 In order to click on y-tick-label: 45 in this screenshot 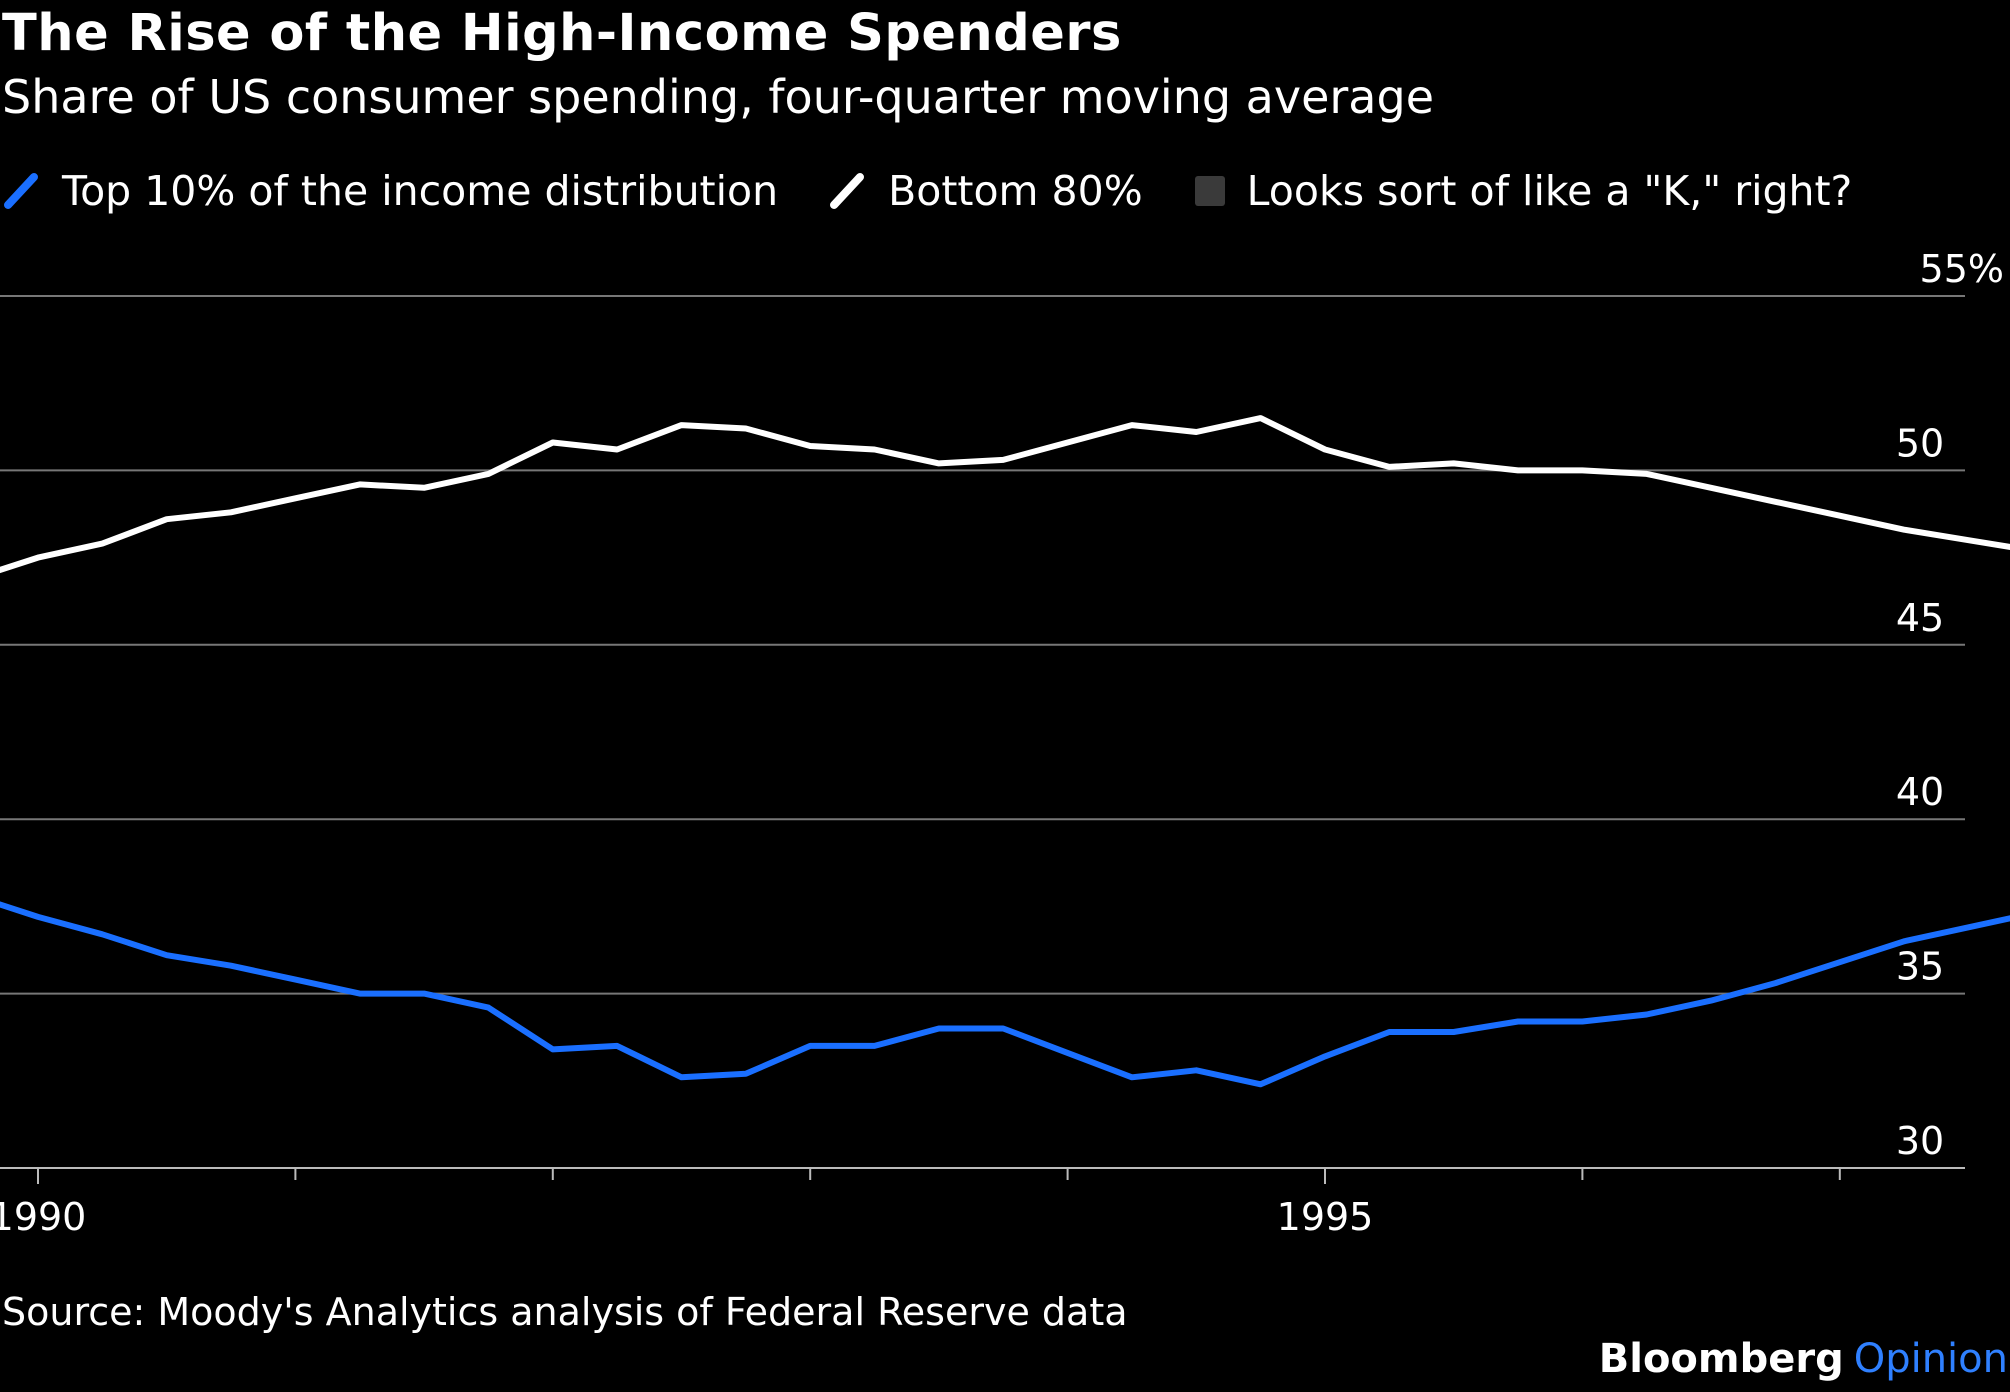, I will do `click(1920, 618)`.